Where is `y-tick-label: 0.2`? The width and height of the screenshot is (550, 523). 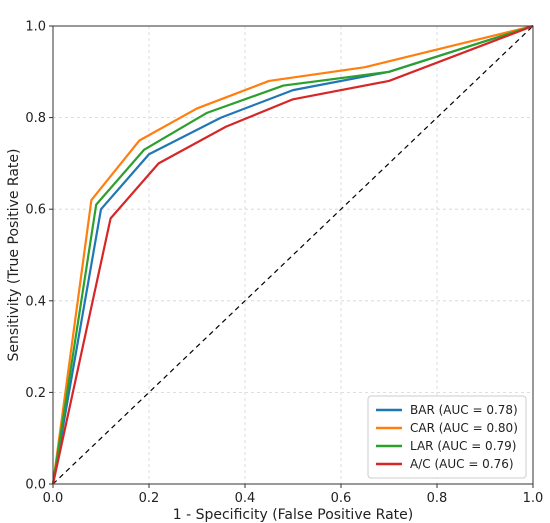 y-tick-label: 0.2 is located at coordinates (35, 393).